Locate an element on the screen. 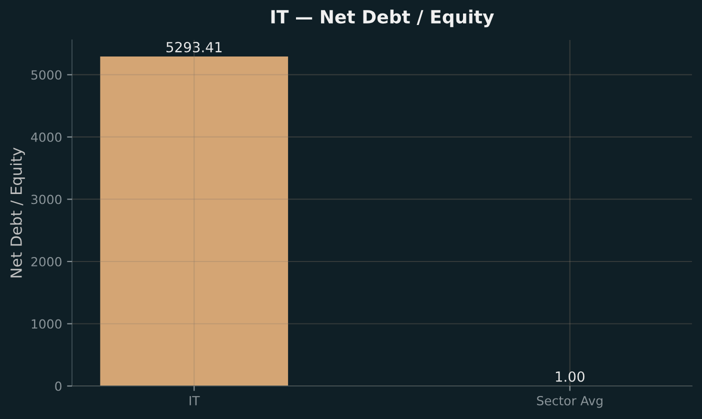  x-tick-label: IT is located at coordinates (195, 401).